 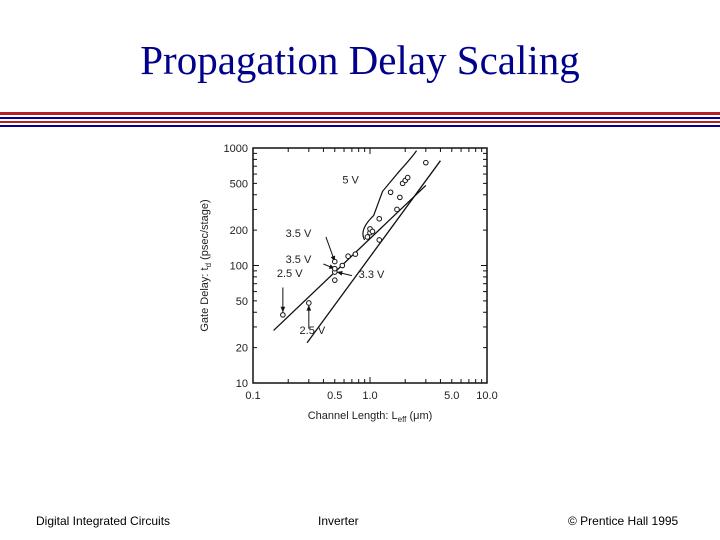 I want to click on bracket-5v, so click(x=390, y=195).